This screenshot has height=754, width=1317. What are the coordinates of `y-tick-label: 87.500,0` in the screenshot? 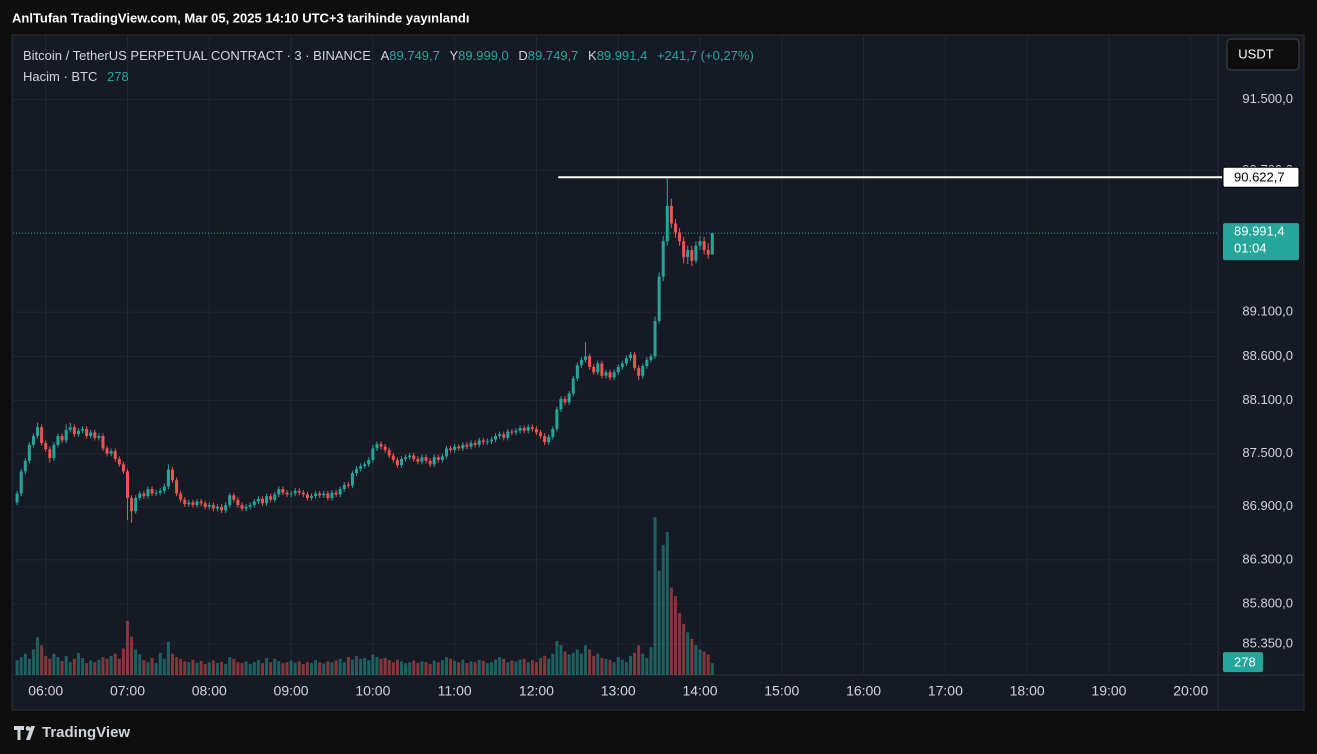 It's located at (1267, 452).